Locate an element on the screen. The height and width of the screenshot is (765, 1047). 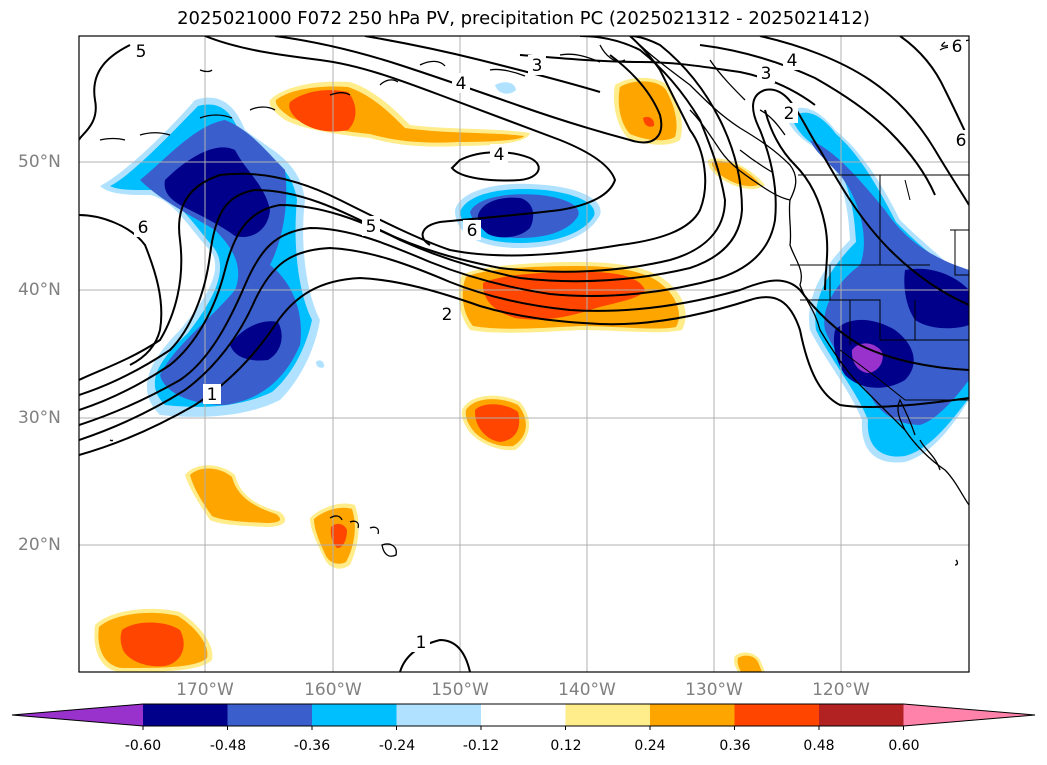
colorbar-tick-label: 0.60 is located at coordinates (904, 746).